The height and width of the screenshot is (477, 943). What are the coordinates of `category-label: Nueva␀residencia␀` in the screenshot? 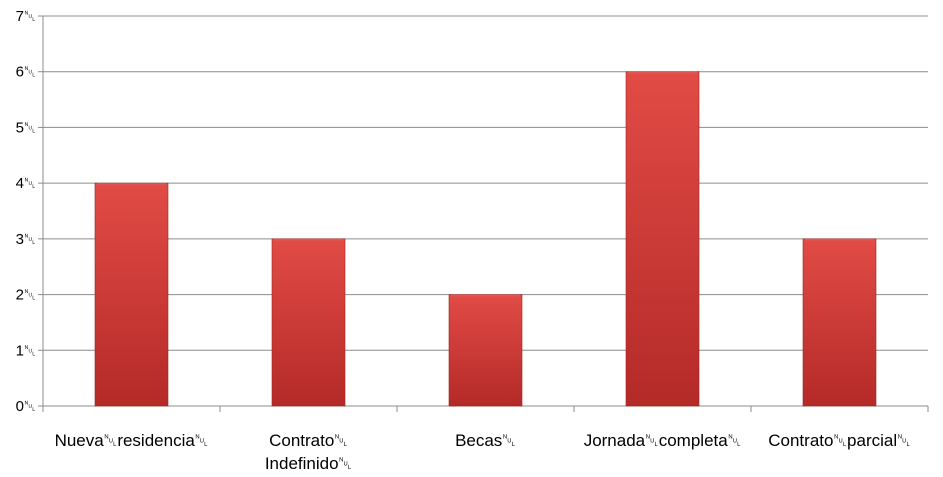 It's located at (132, 440).